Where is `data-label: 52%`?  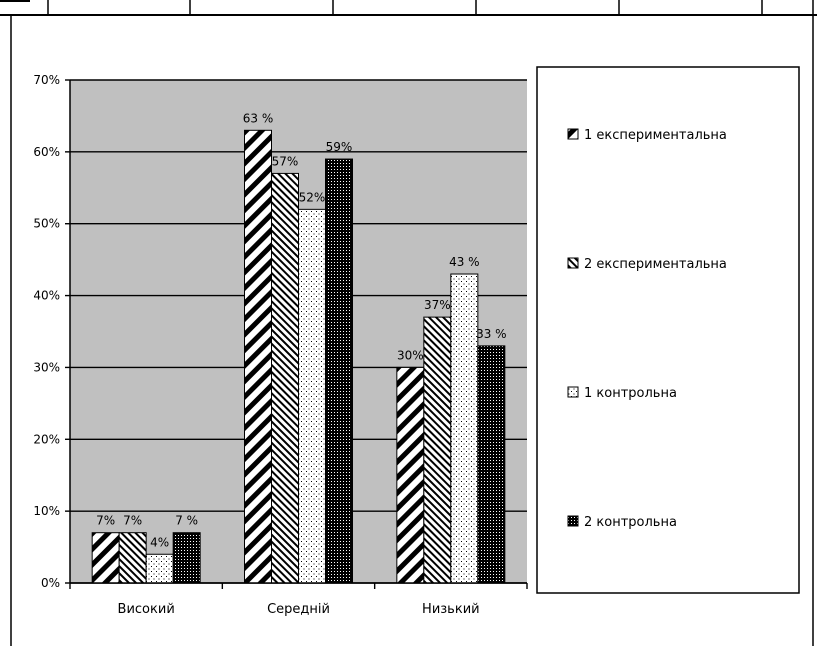 data-label: 52% is located at coordinates (312, 197).